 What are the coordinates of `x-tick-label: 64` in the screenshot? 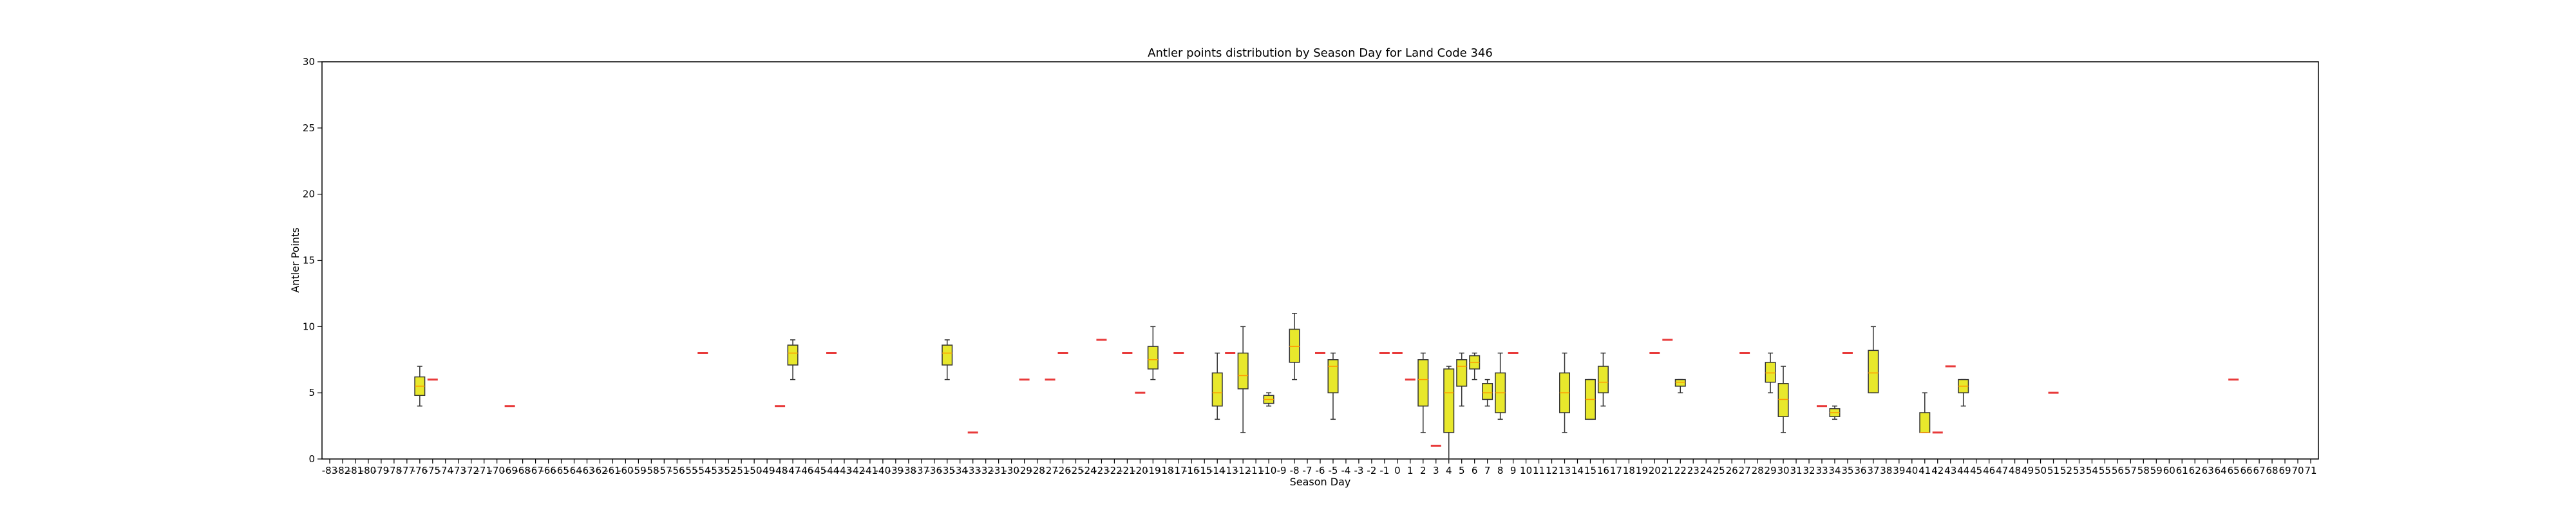 It's located at (2221, 470).